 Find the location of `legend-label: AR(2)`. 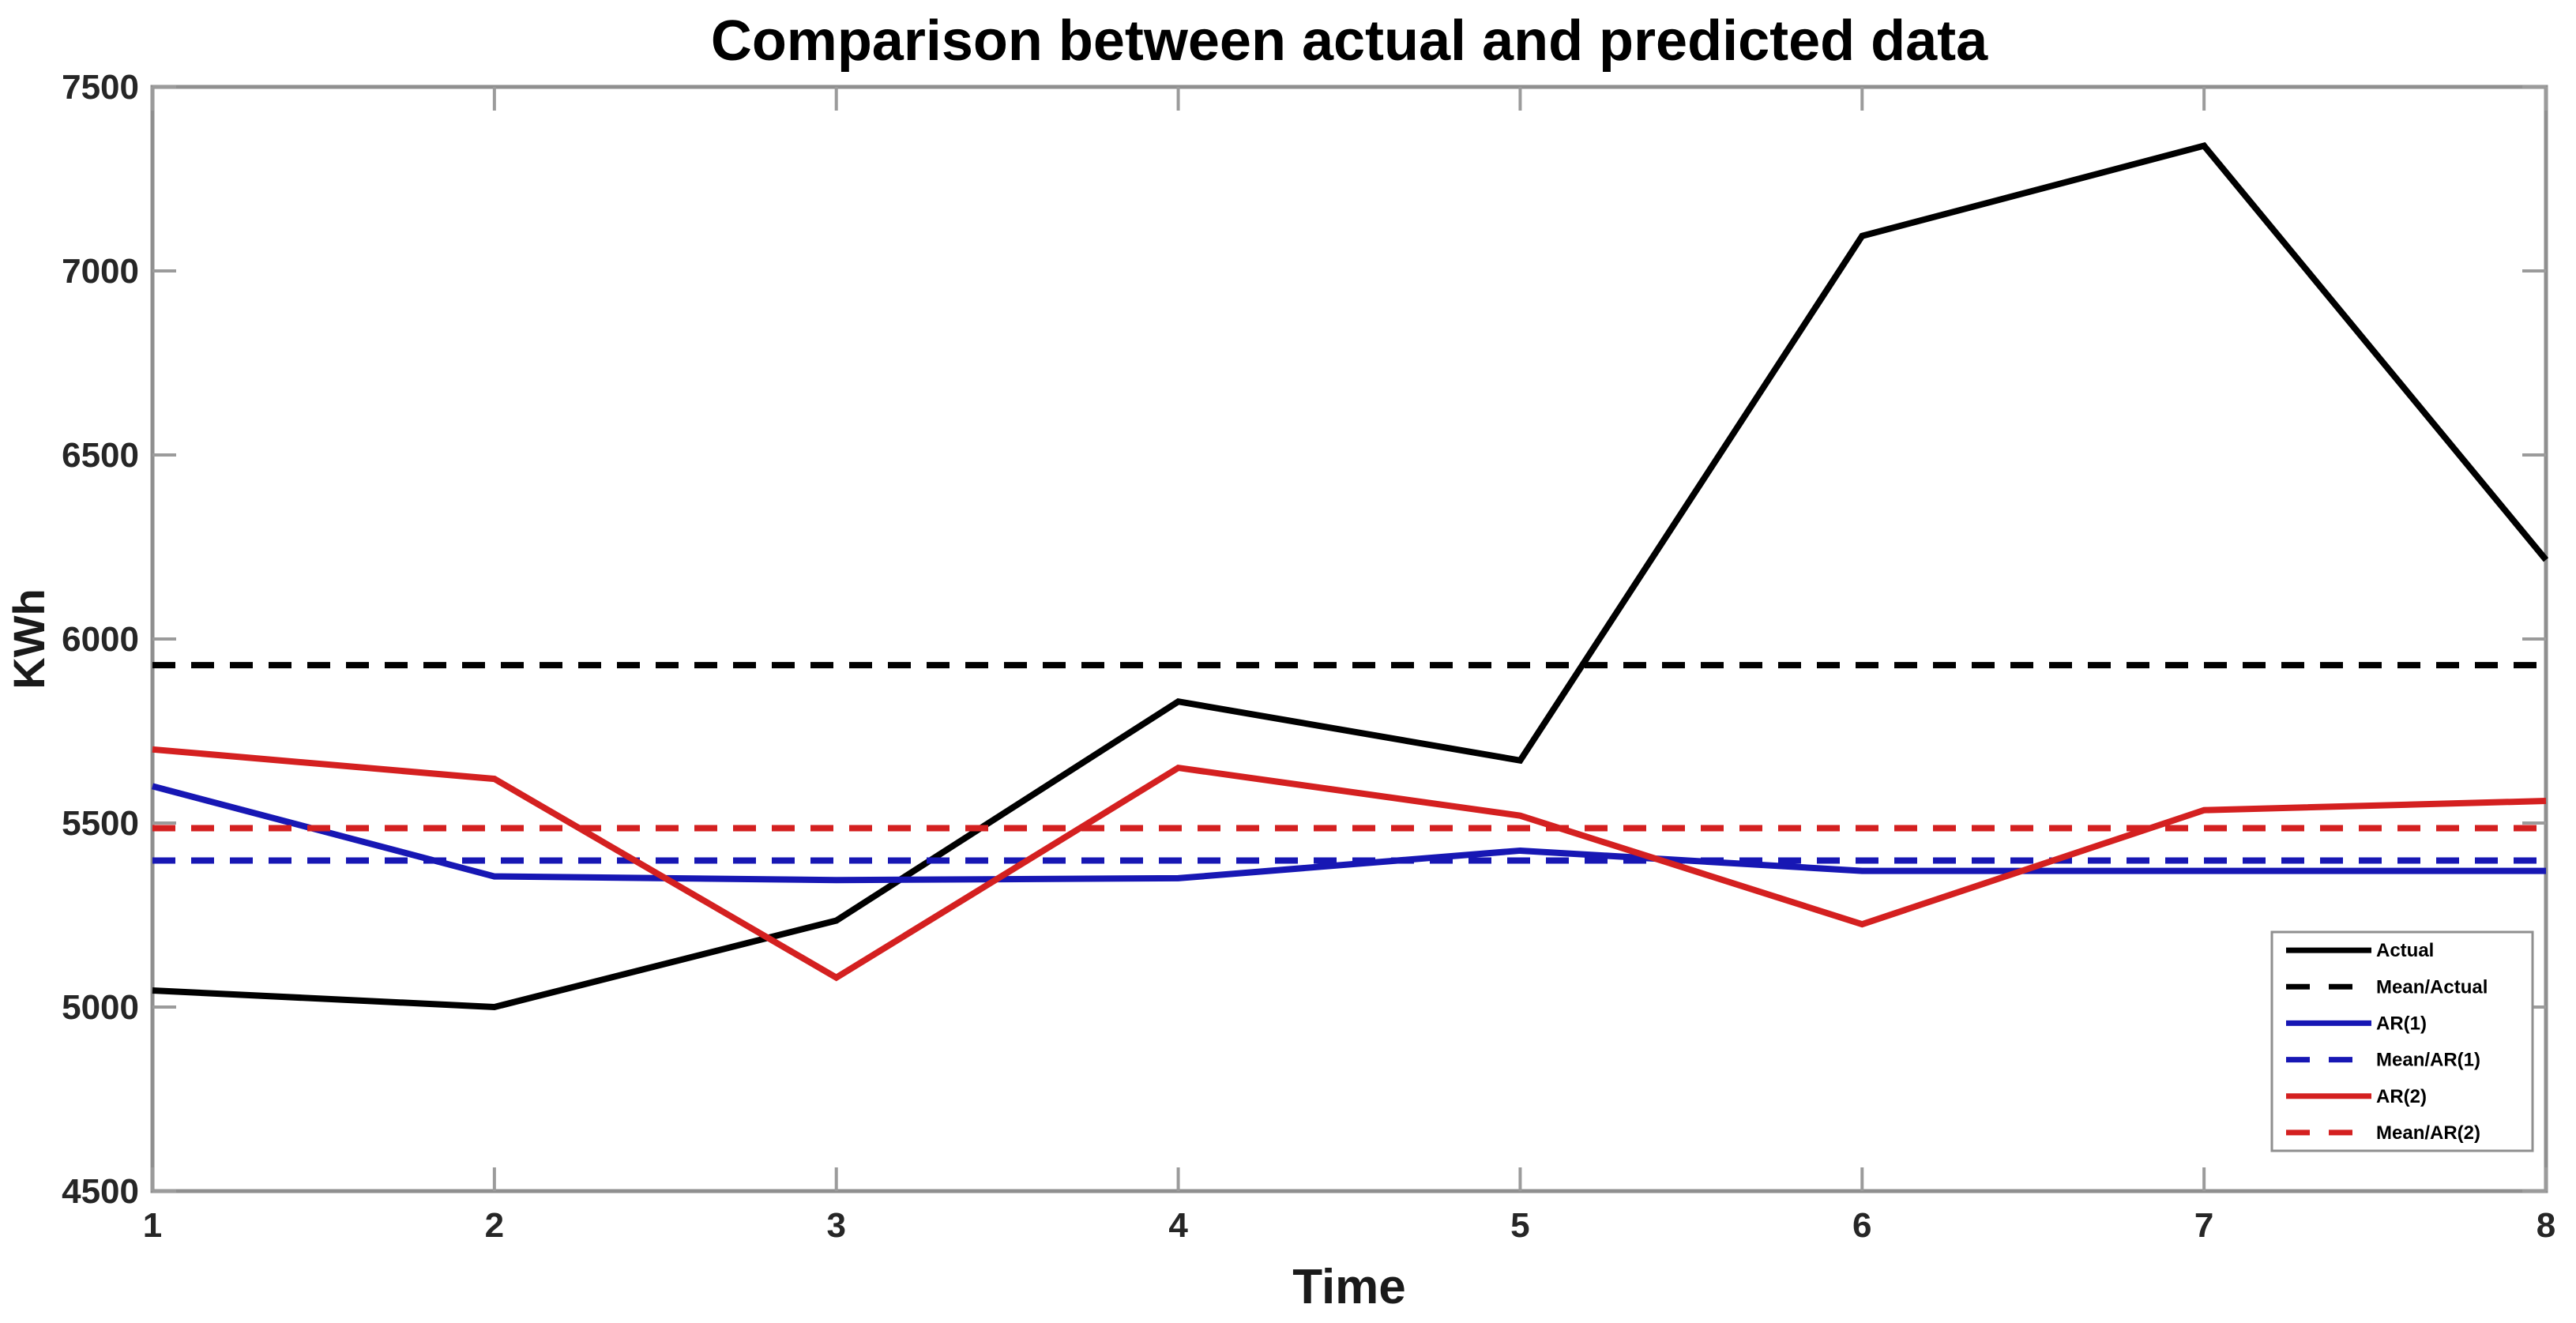

legend-label: AR(2) is located at coordinates (2401, 1096).